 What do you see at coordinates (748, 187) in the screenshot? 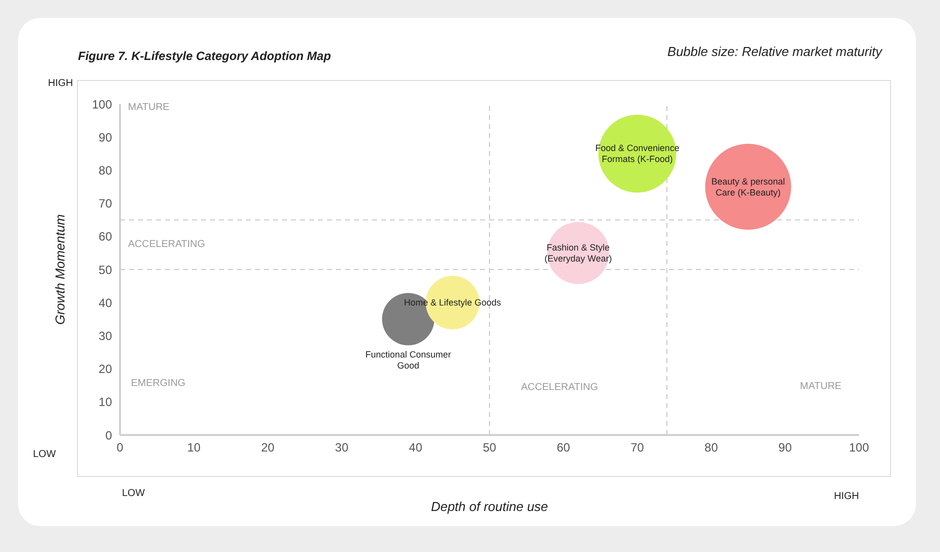
I see `series-label: Beauty & personal Care (K-Beauty)` at bounding box center [748, 187].